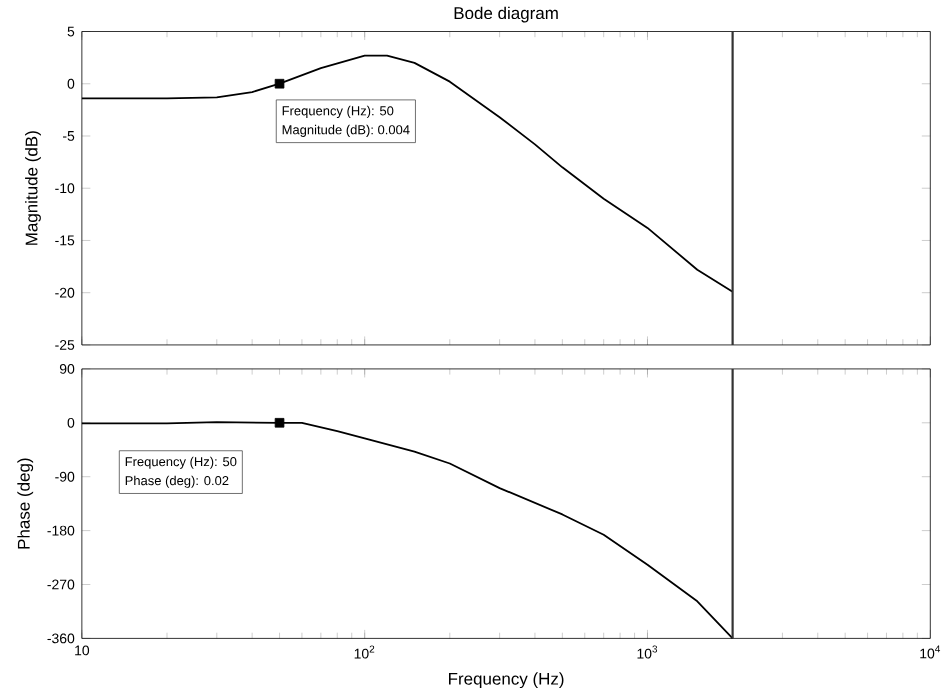 The image size is (948, 700). I want to click on y-axis-title: Phase (deg), so click(25, 503).